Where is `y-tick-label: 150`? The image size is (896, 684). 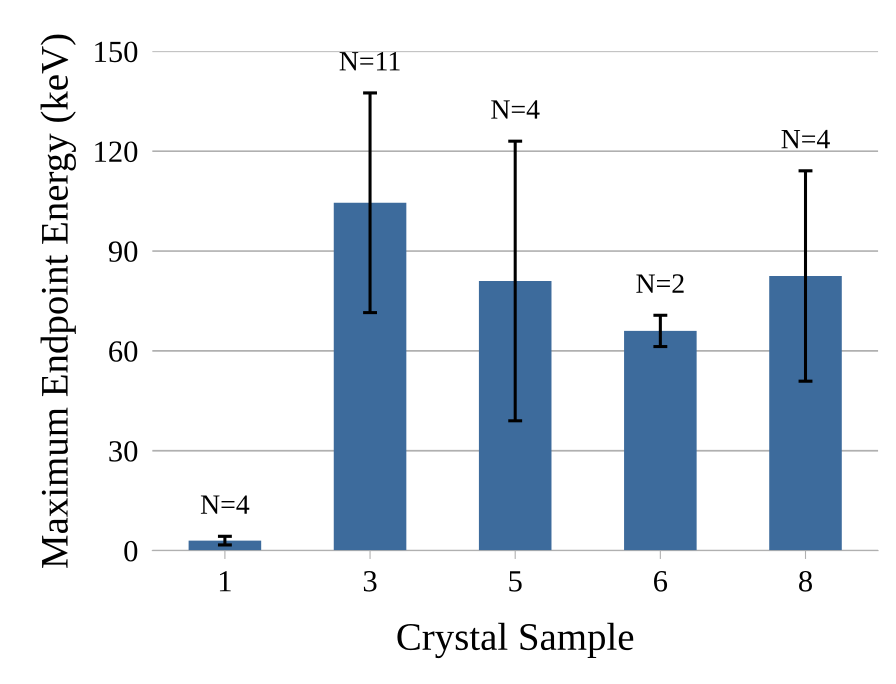 y-tick-label: 150 is located at coordinates (116, 52).